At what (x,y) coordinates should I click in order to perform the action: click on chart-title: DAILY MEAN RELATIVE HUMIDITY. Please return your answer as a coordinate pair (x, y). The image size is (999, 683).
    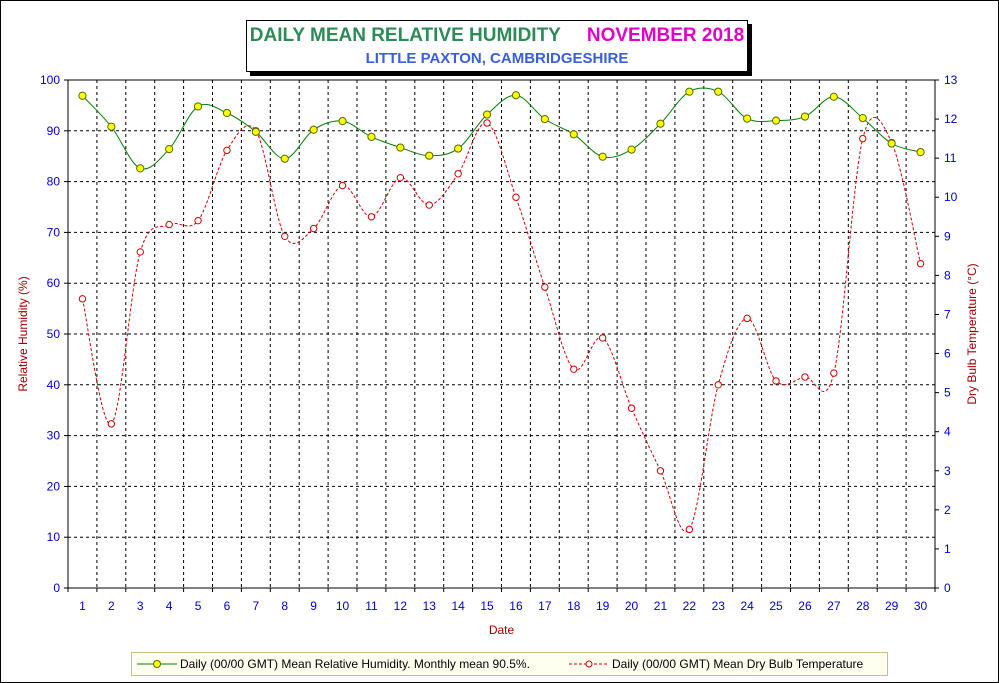
    Looking at the image, I should click on (405, 35).